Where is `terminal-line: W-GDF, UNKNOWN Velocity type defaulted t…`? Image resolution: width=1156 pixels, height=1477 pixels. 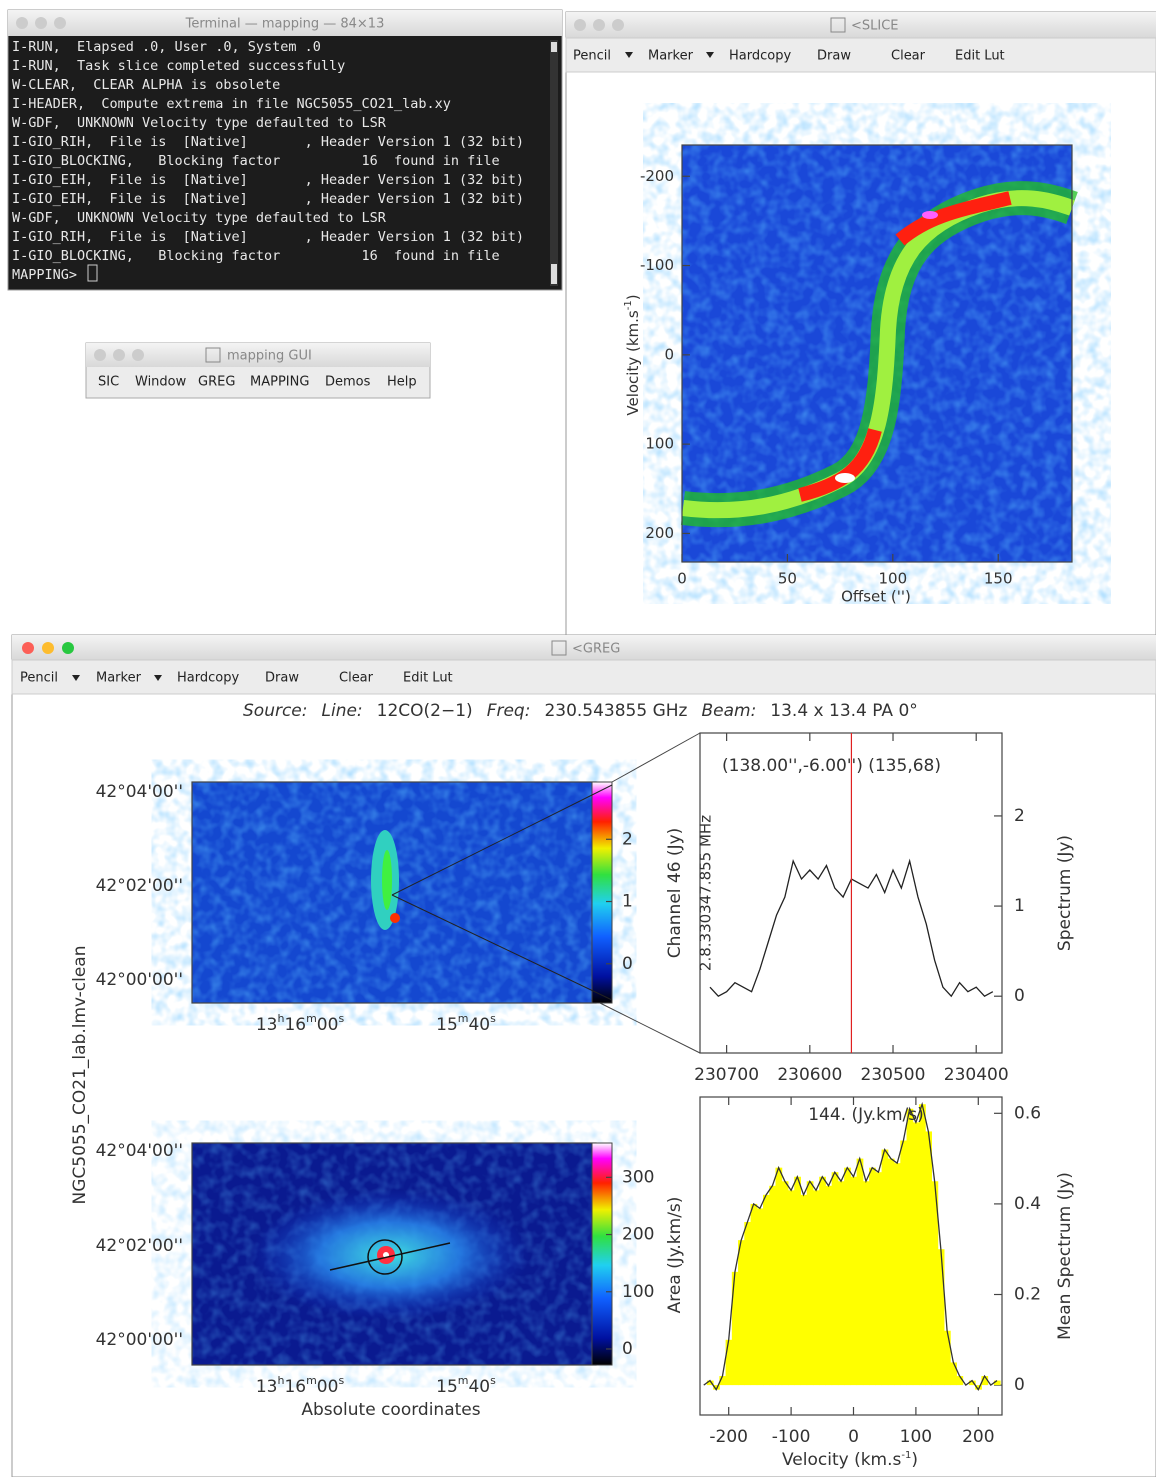 terminal-line: W-GDF, UNKNOWN Velocity type defaulted t… is located at coordinates (199, 218).